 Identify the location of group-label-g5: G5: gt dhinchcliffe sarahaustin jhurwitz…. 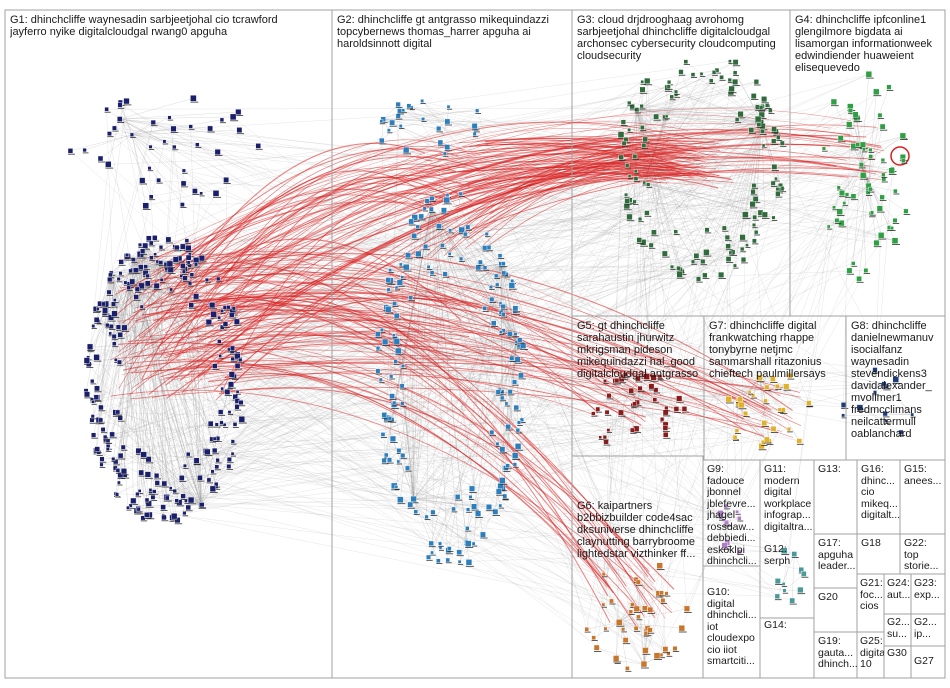
(638, 350).